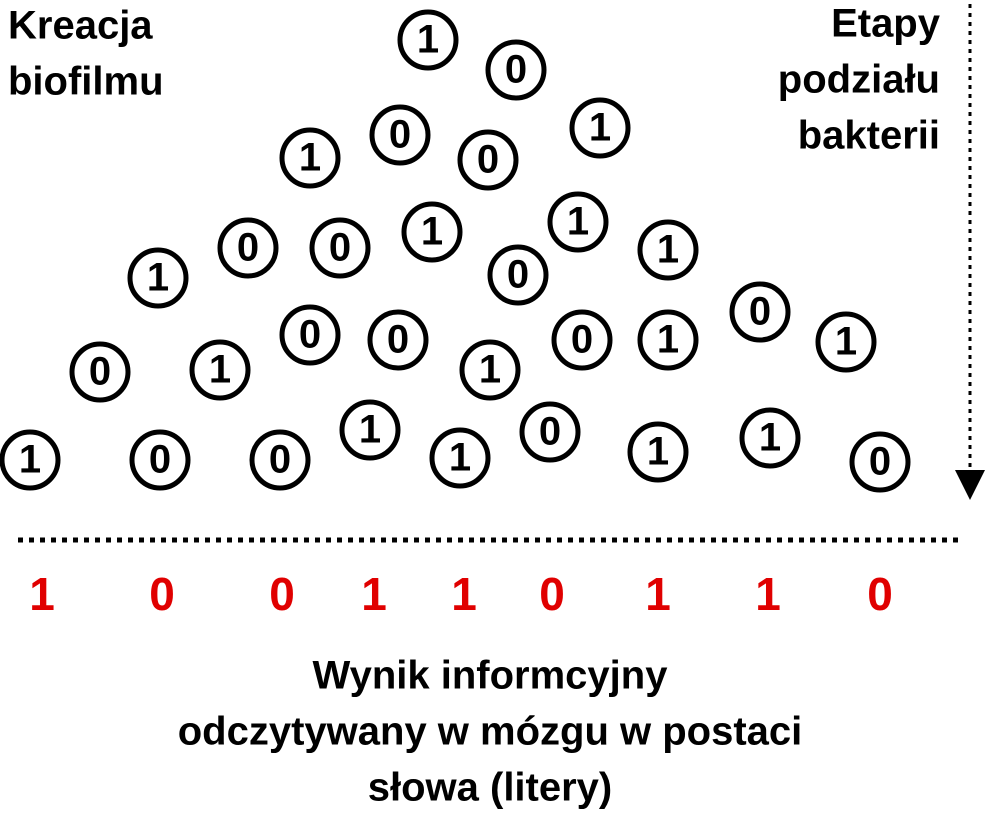  What do you see at coordinates (491, 676) in the screenshot?
I see `caption: Wynik informcyjny` at bounding box center [491, 676].